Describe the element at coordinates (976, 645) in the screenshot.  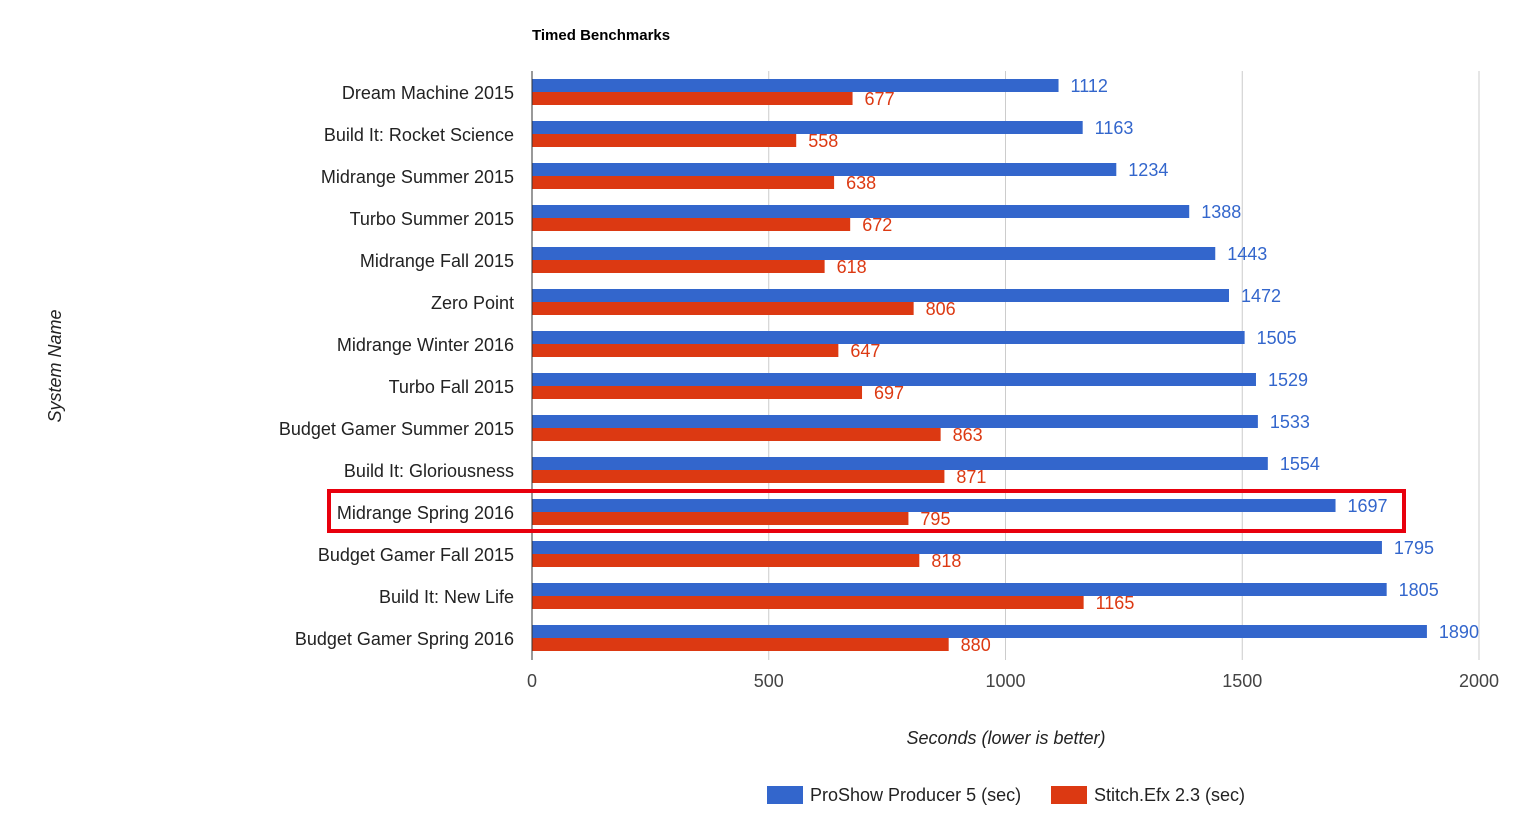
I see `data-label: 880` at that location.